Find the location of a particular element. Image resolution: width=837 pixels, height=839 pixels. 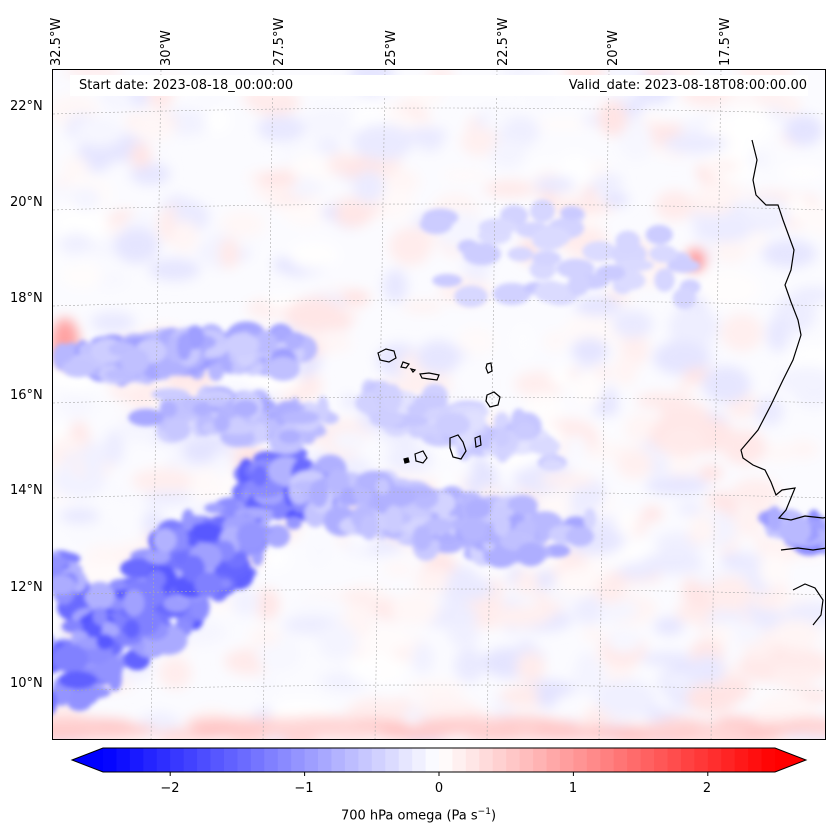

colorbar-tick-label: 1 is located at coordinates (573, 788).